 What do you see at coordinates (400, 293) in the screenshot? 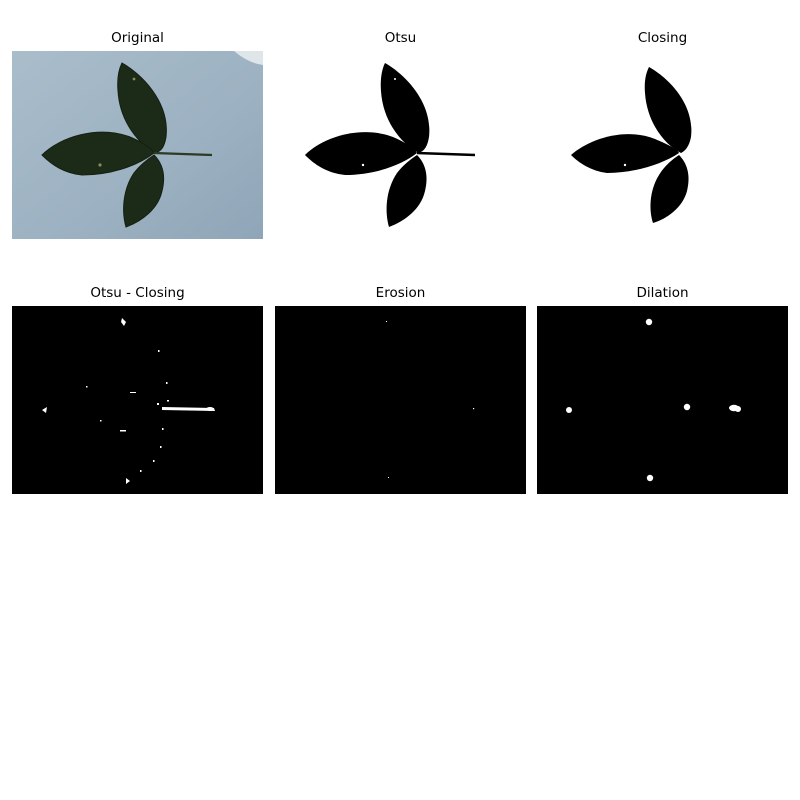
I see `panel-title: Erosion` at bounding box center [400, 293].